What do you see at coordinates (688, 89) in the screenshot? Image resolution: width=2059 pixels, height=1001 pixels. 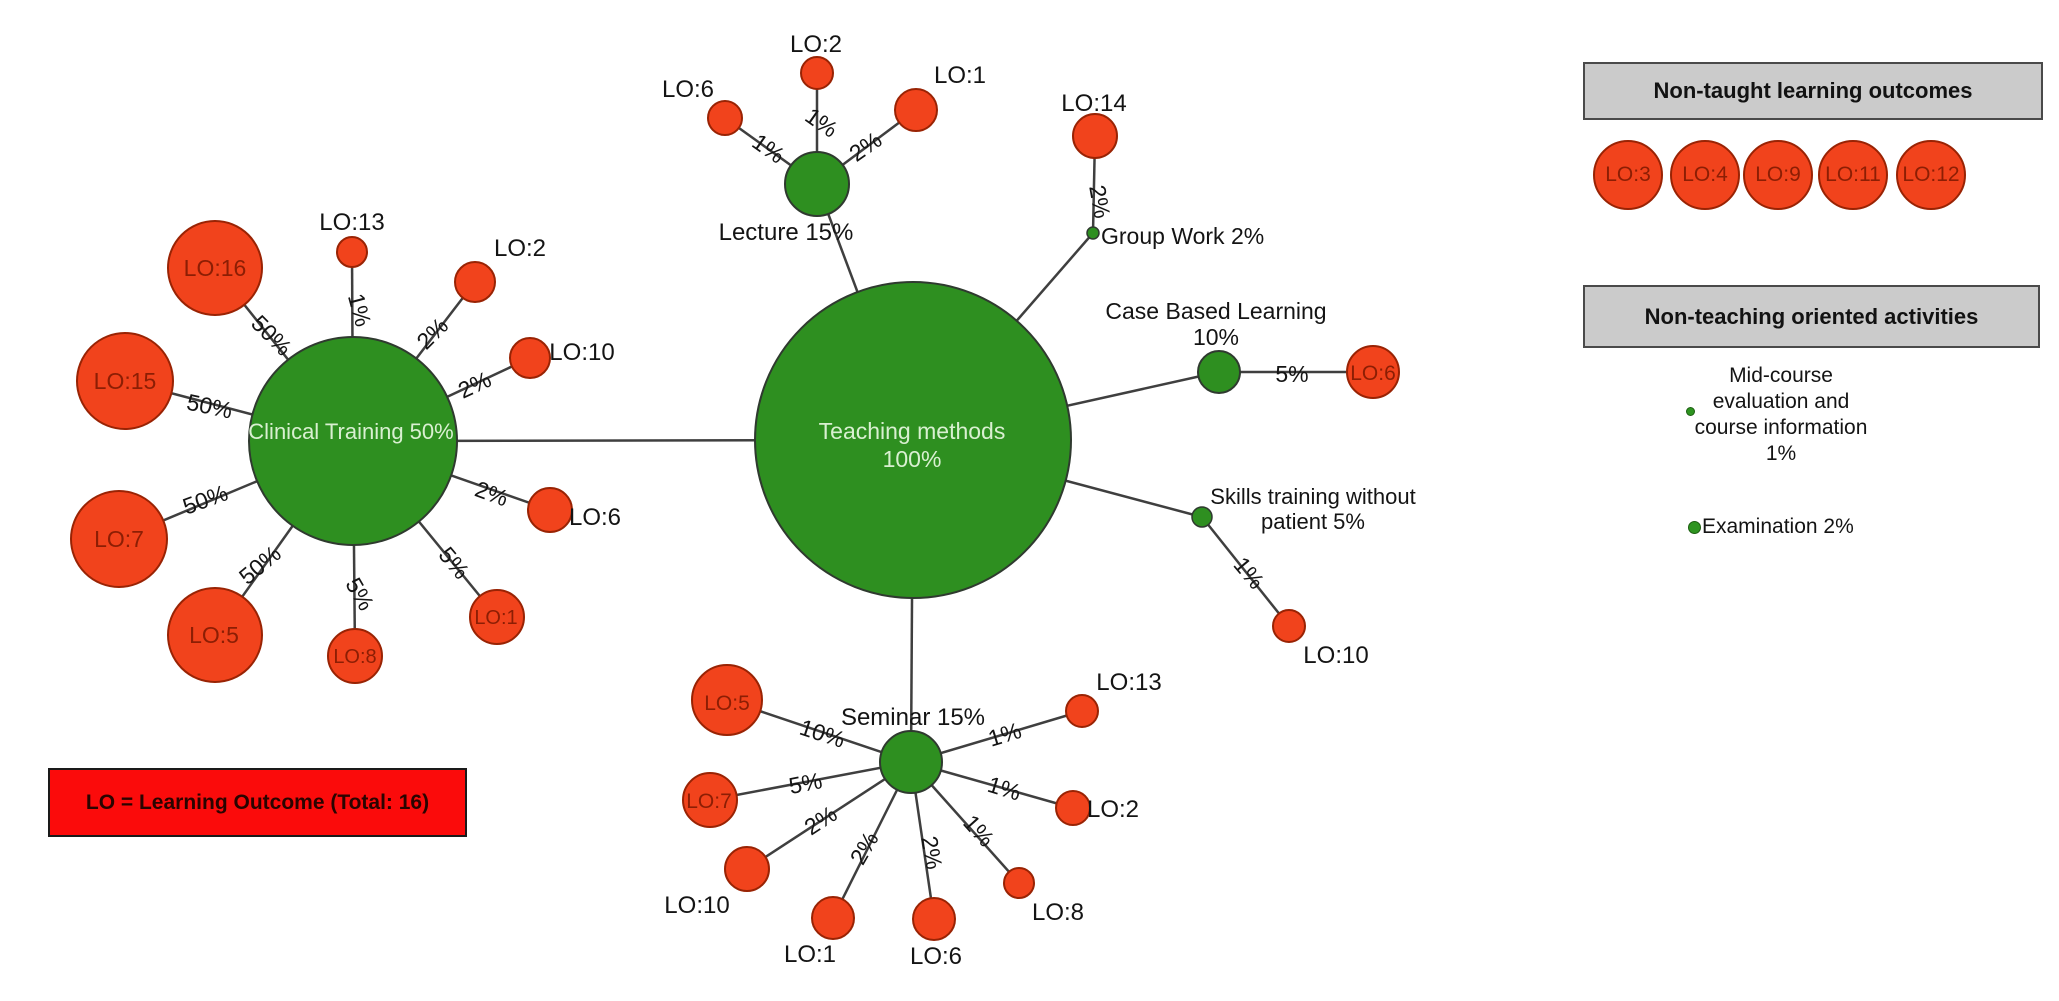 I see `node-label-L6: LO:6` at bounding box center [688, 89].